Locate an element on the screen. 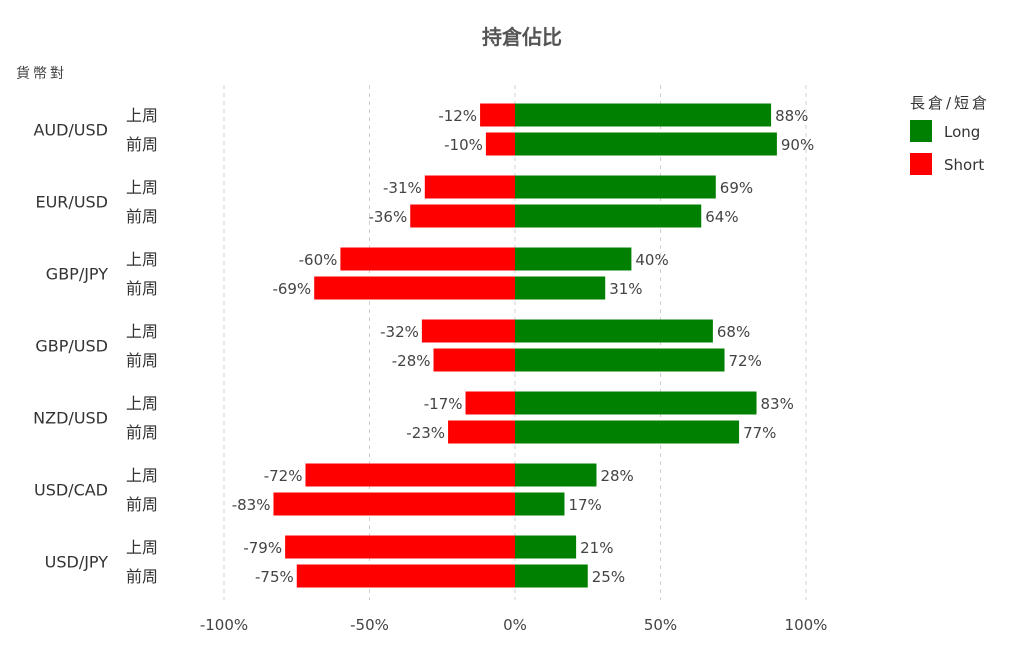  long-value-label: 31% is located at coordinates (625, 289).